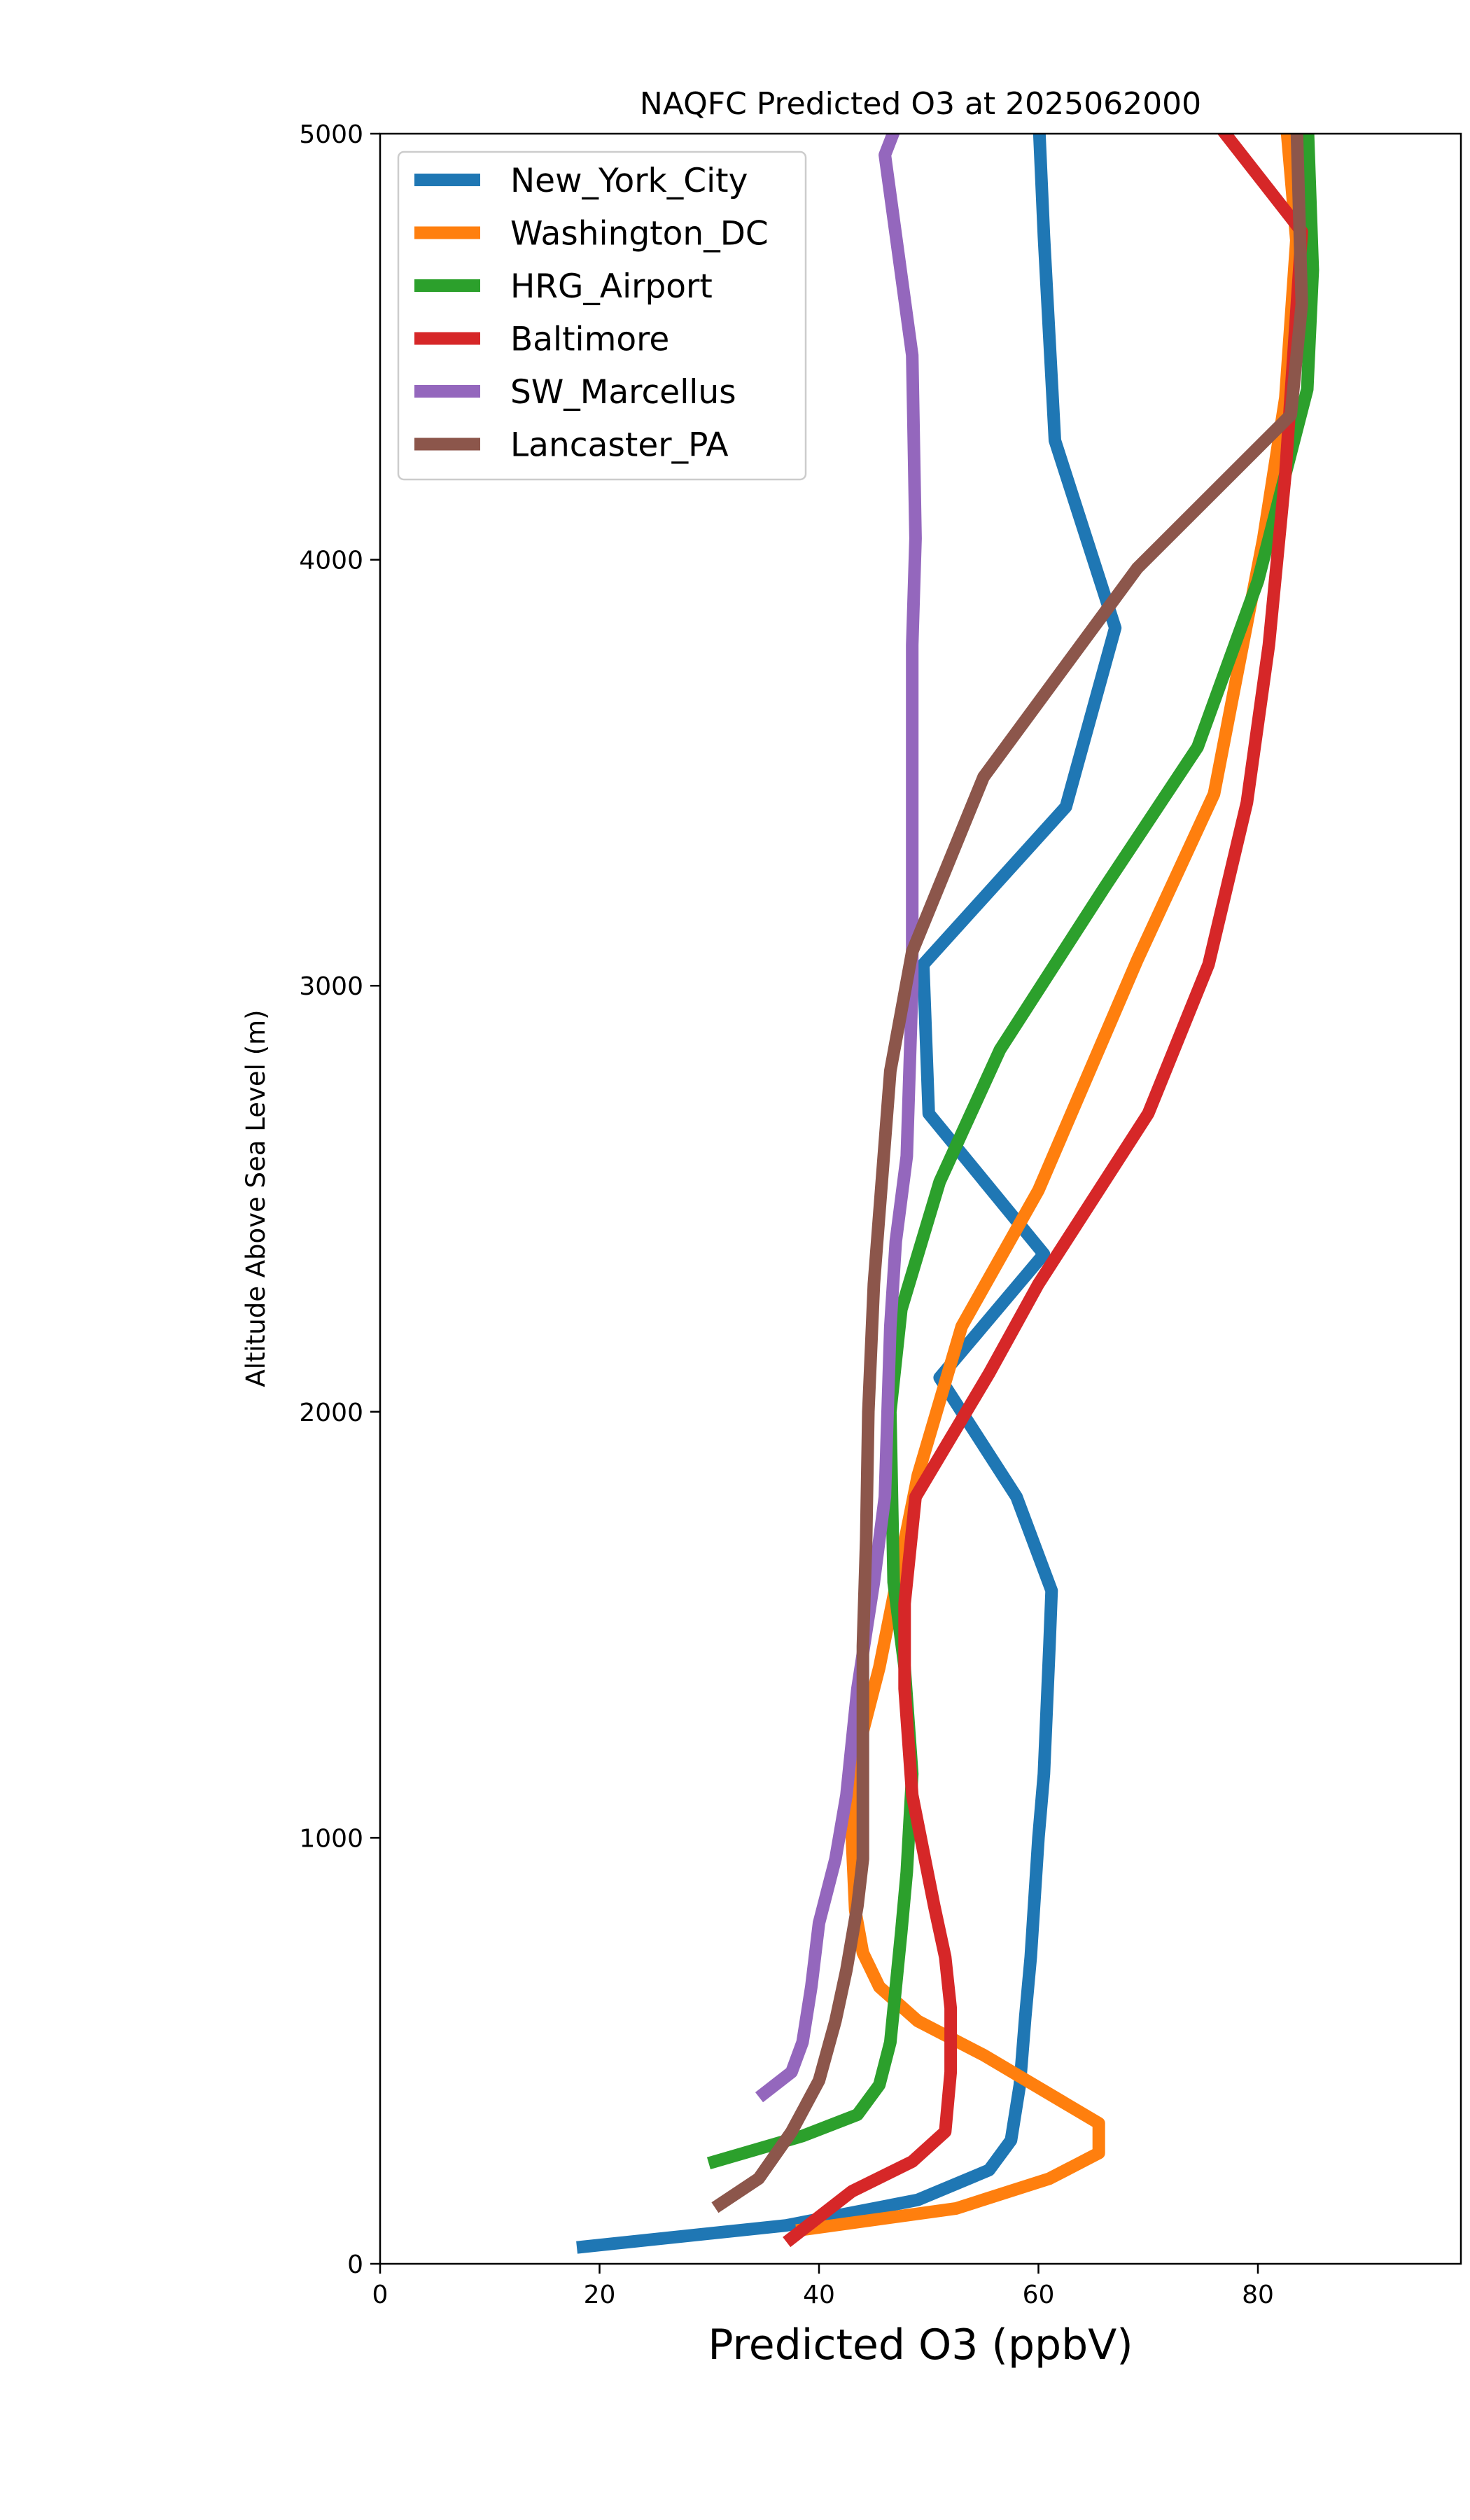 The image size is (1470, 2520). What do you see at coordinates (838, 1118) in the screenshot?
I see `series-line-sw-marcellus` at bounding box center [838, 1118].